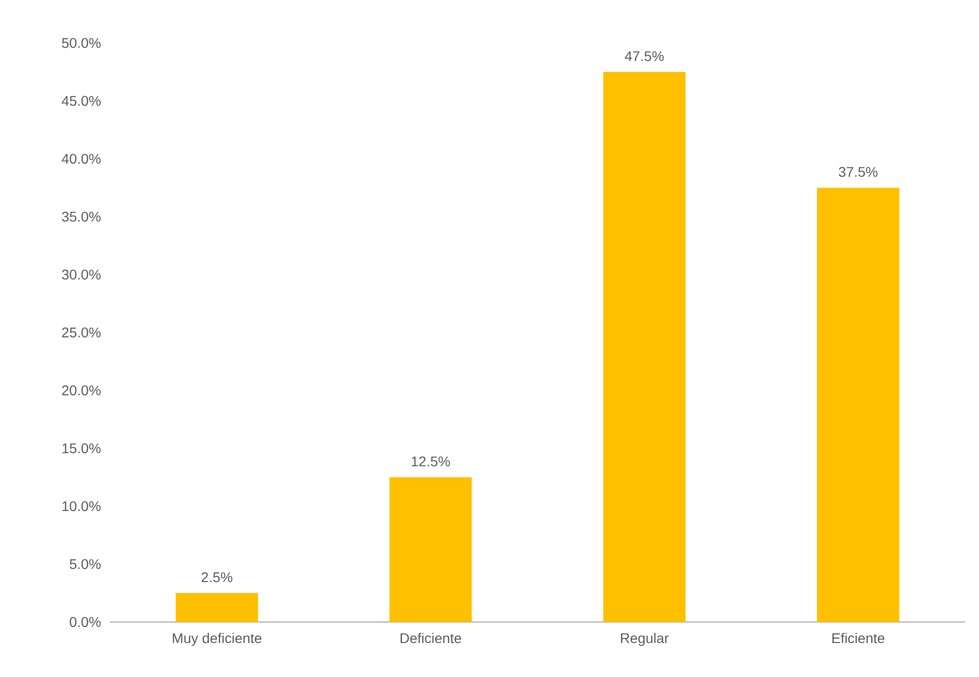  I want to click on y-tick-label: 50.0%, so click(81, 43).